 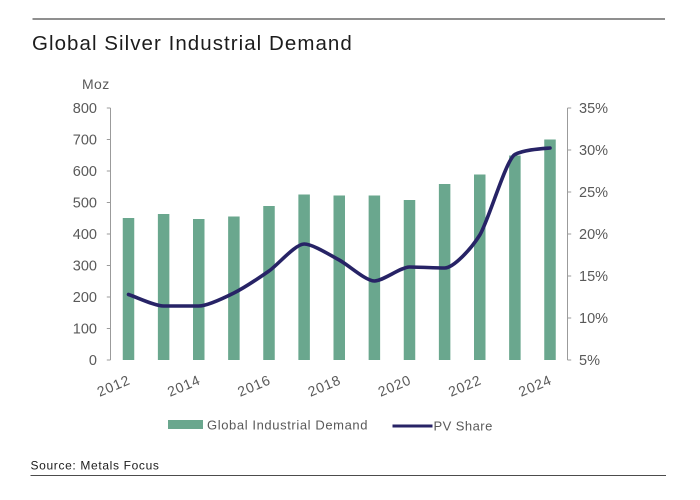 What do you see at coordinates (593, 109) in the screenshot?
I see `svg-text: 35%` at bounding box center [593, 109].